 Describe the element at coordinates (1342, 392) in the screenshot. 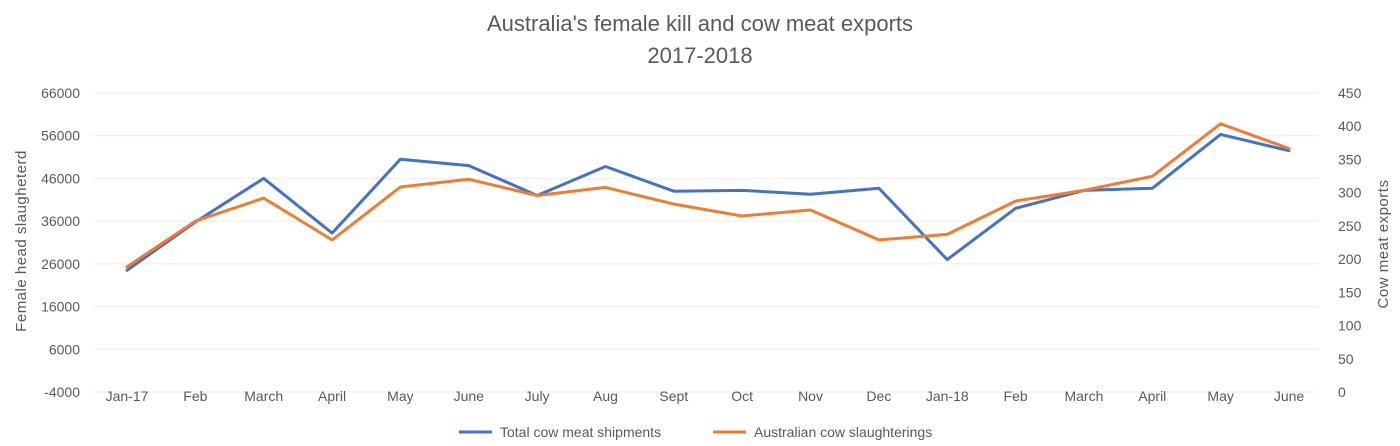

I see `right-tick-label: 0` at that location.